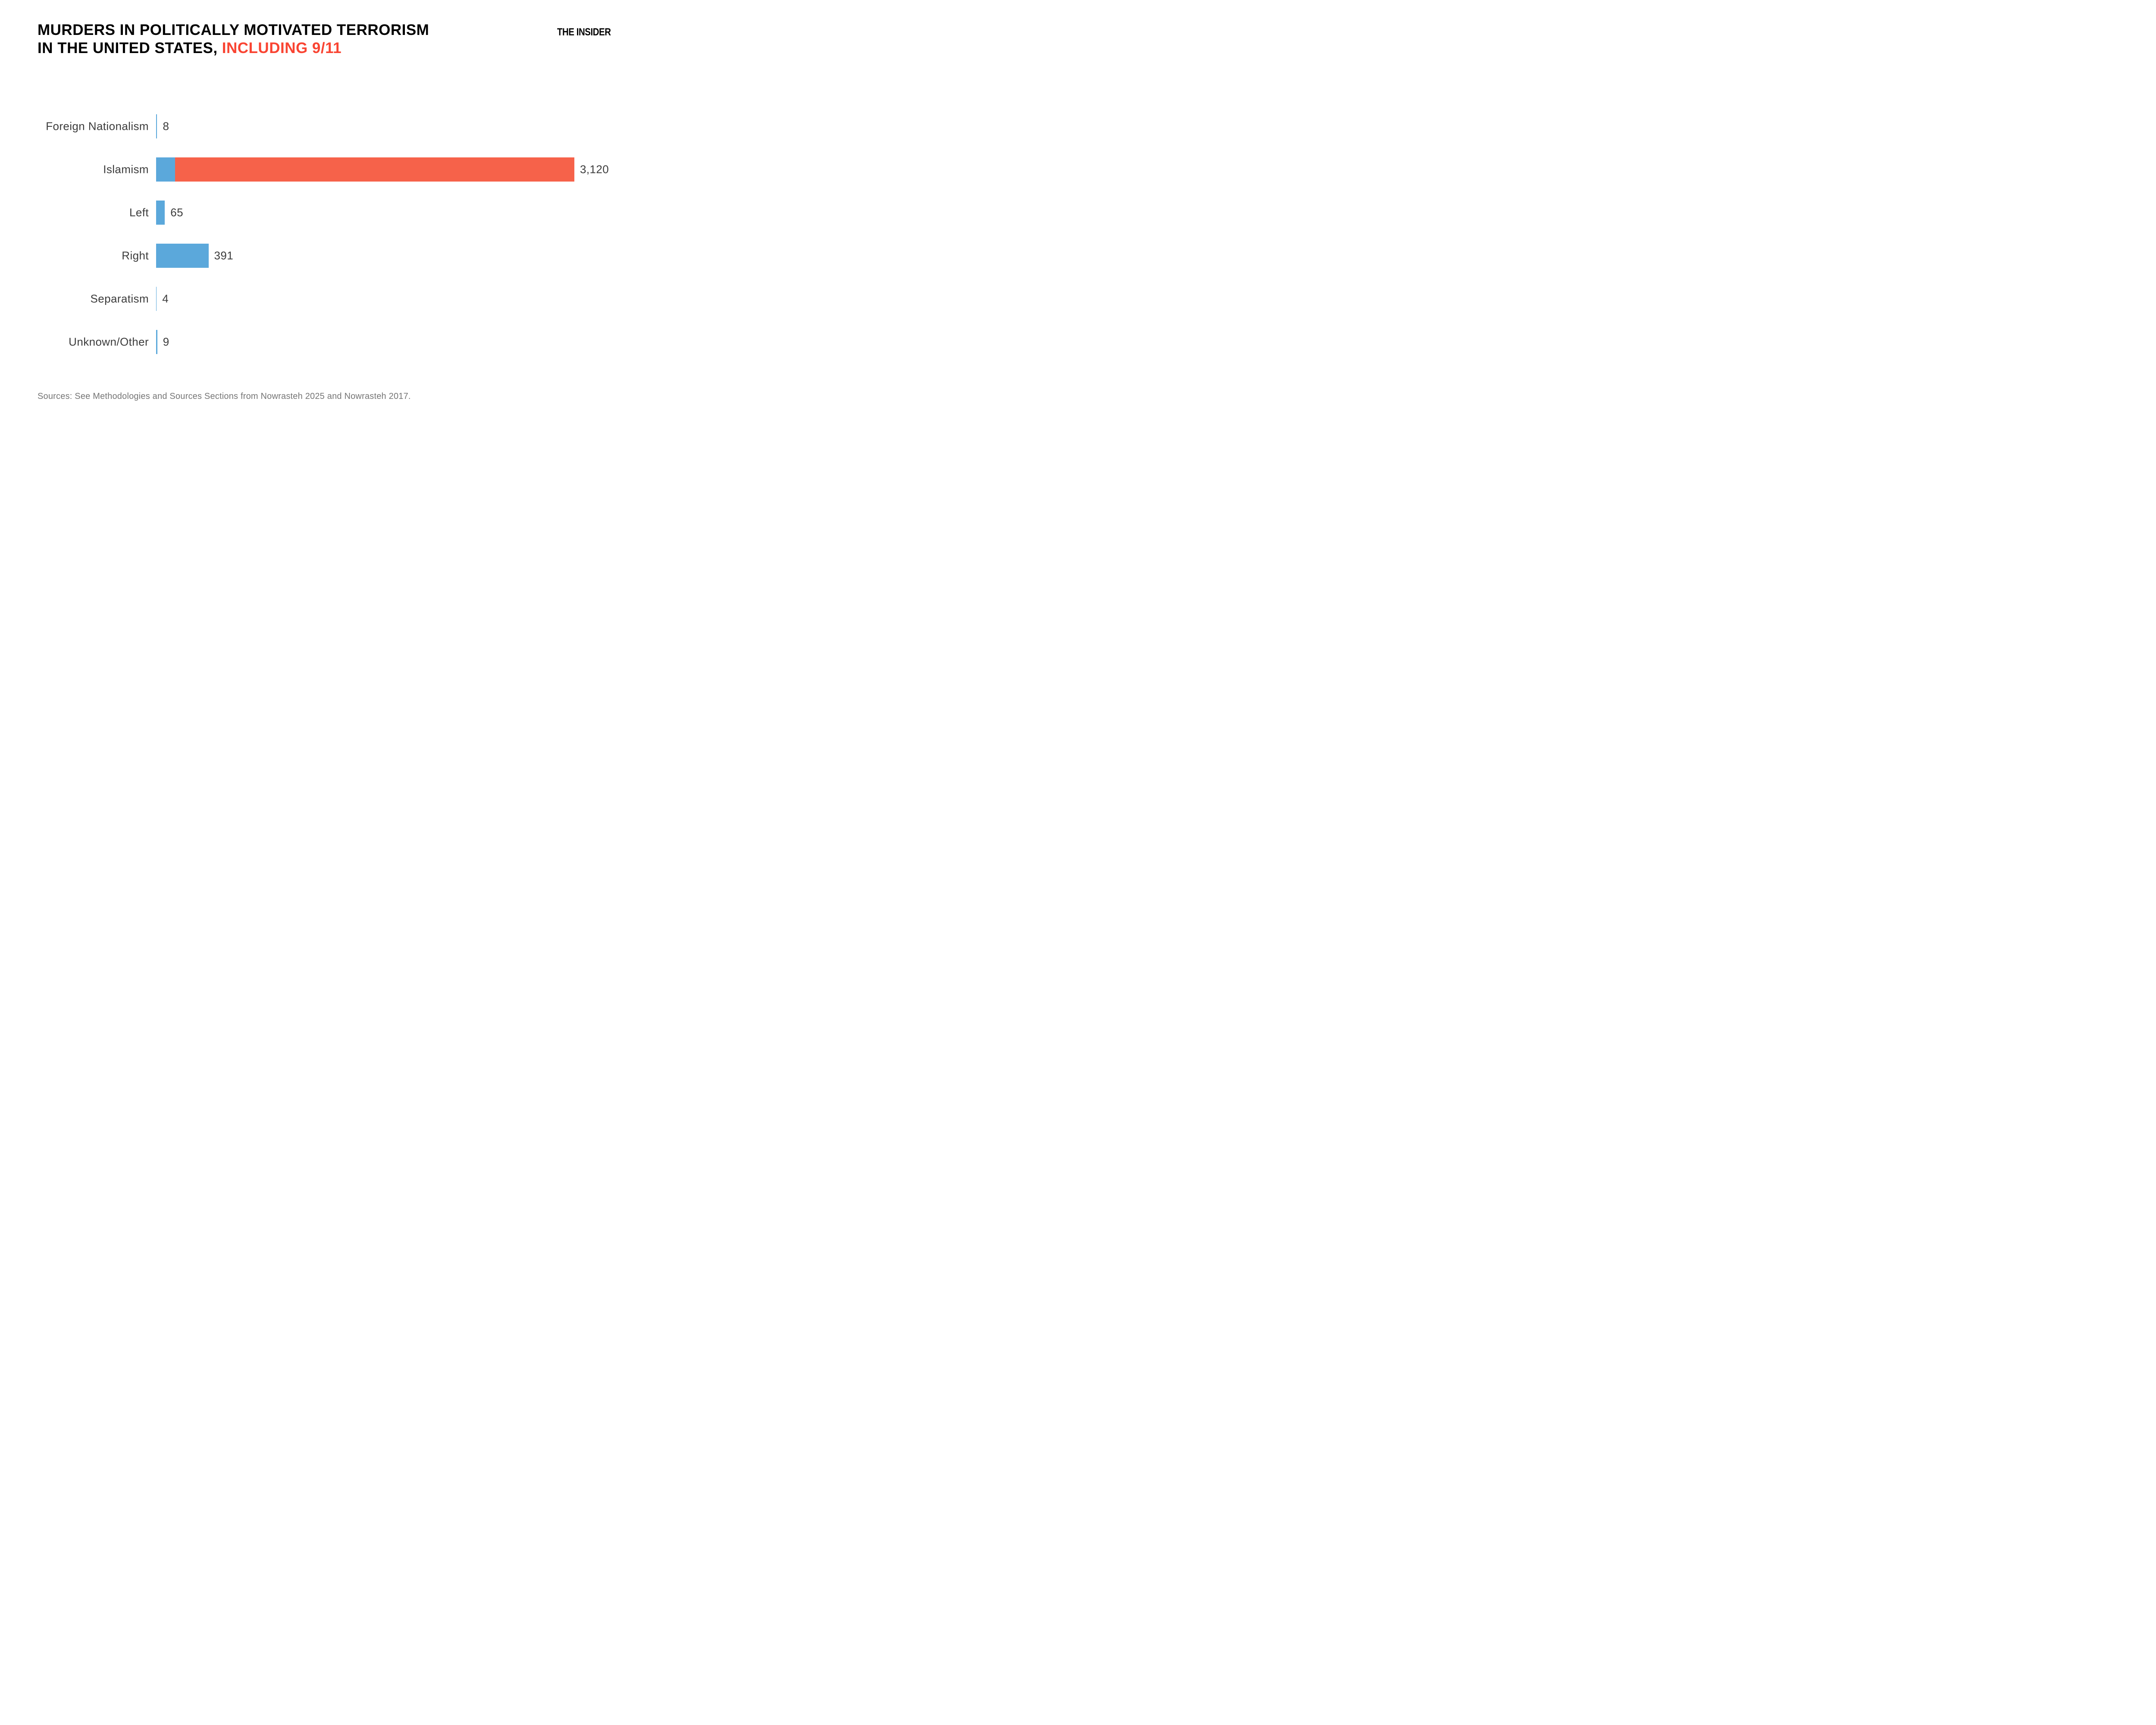 This screenshot has width=2156, height=1725. I want to click on value-label: 65, so click(176, 213).